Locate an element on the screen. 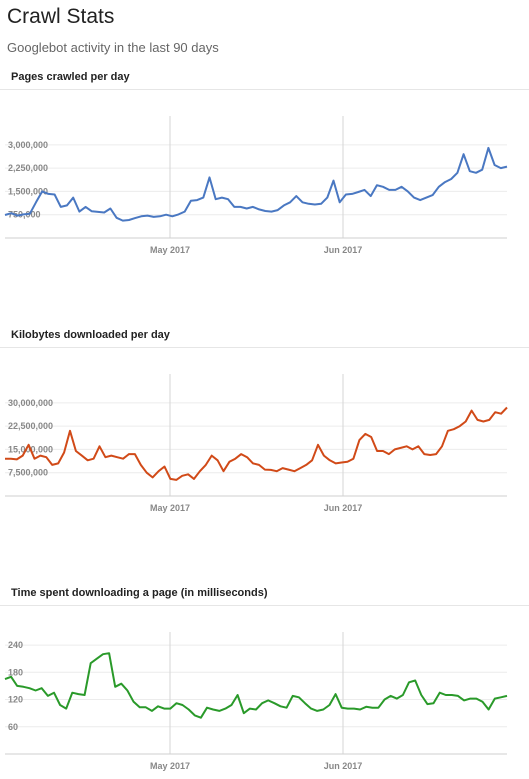 The image size is (529, 779). y-tick-label: 240 is located at coordinates (15, 645).